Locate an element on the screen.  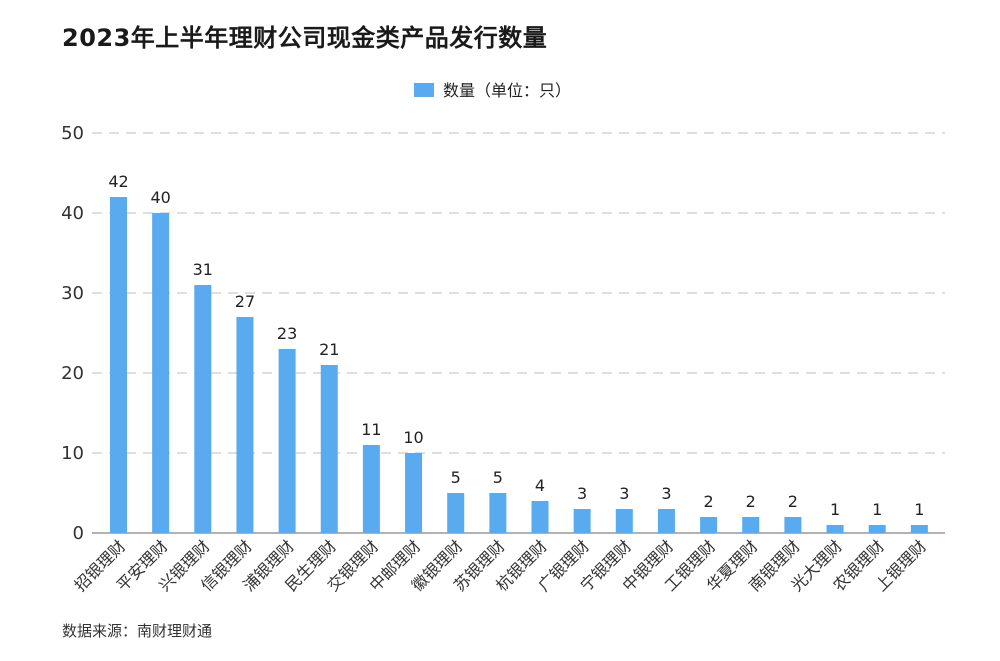
data-label: 31 is located at coordinates (203, 269).